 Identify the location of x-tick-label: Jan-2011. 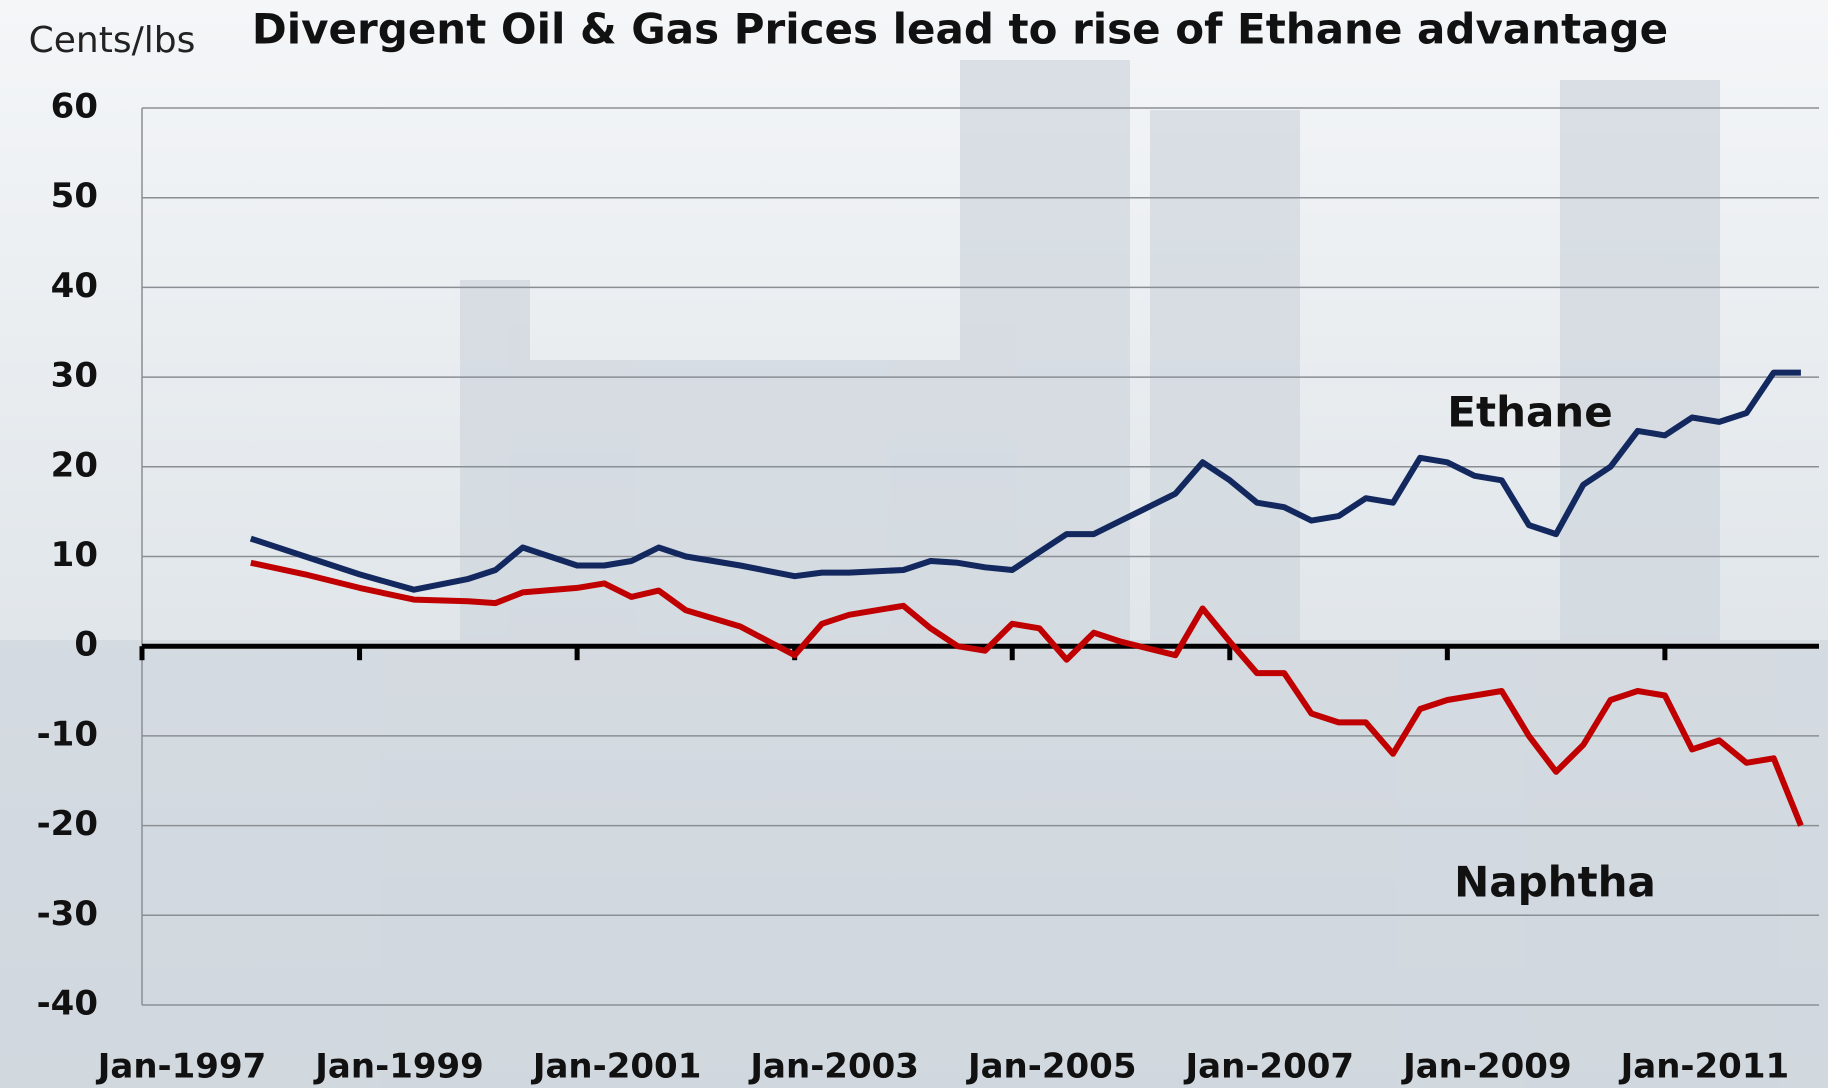
(1704, 1067).